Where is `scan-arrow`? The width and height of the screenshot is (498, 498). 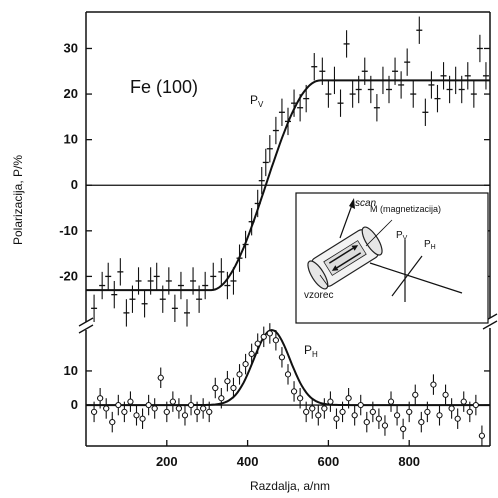
scan-arrow is located at coordinates (346, 221).